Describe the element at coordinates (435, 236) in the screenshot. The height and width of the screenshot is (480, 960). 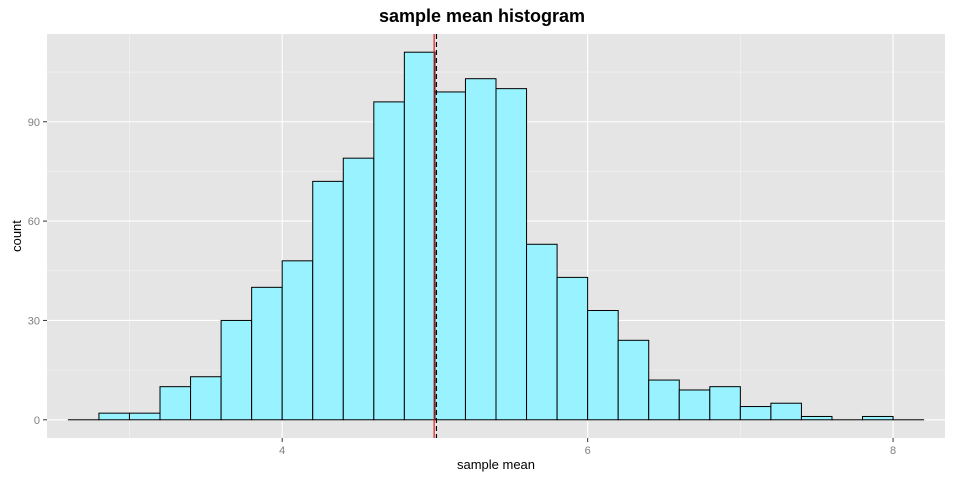
I see `reference-lines` at that location.